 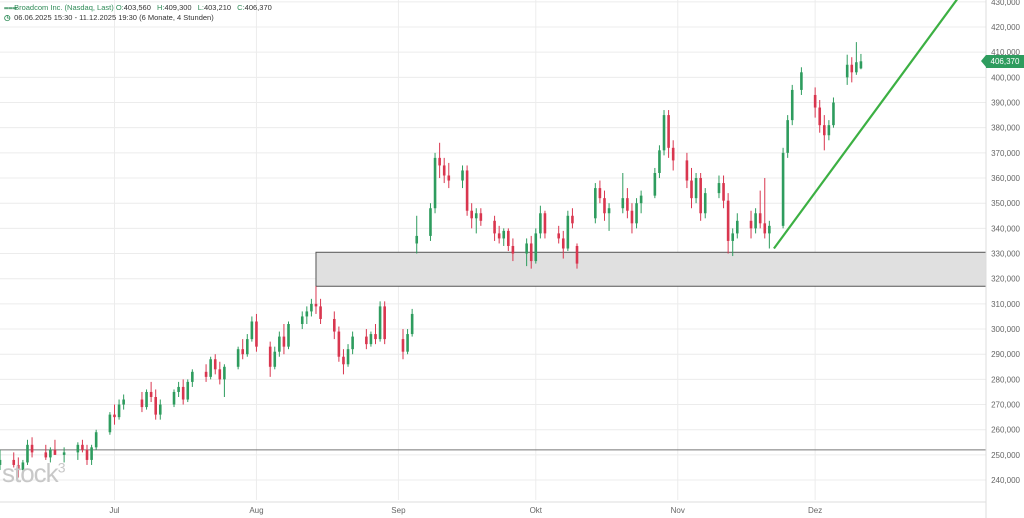 I want to click on x-tick-label: Aug, so click(x=256, y=510).